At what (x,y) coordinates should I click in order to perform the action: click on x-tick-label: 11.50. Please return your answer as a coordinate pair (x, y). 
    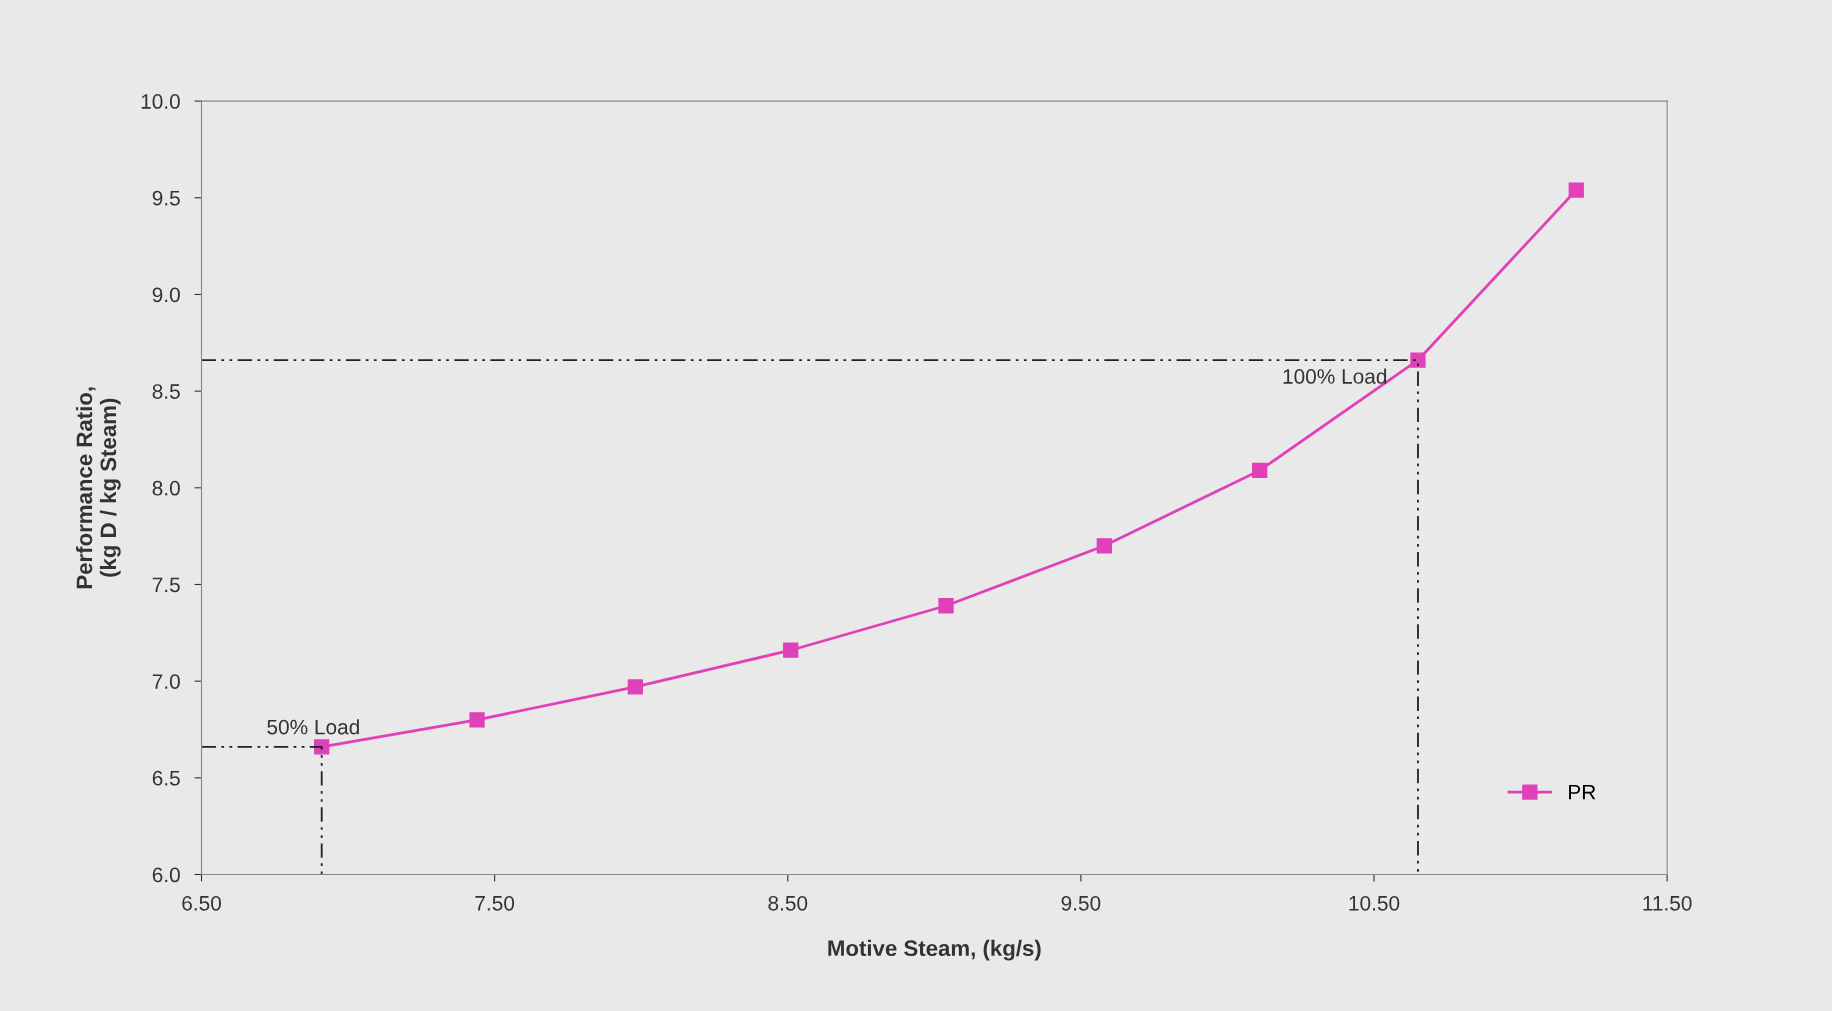
    Looking at the image, I should click on (1667, 903).